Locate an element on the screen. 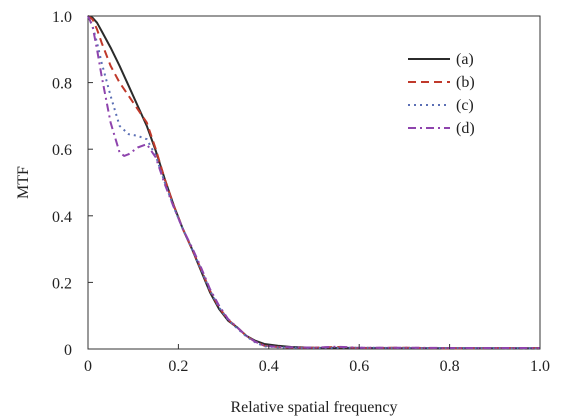 Image resolution: width=564 pixels, height=419 pixels. y-tick-label: 0.4 is located at coordinates (62, 217).